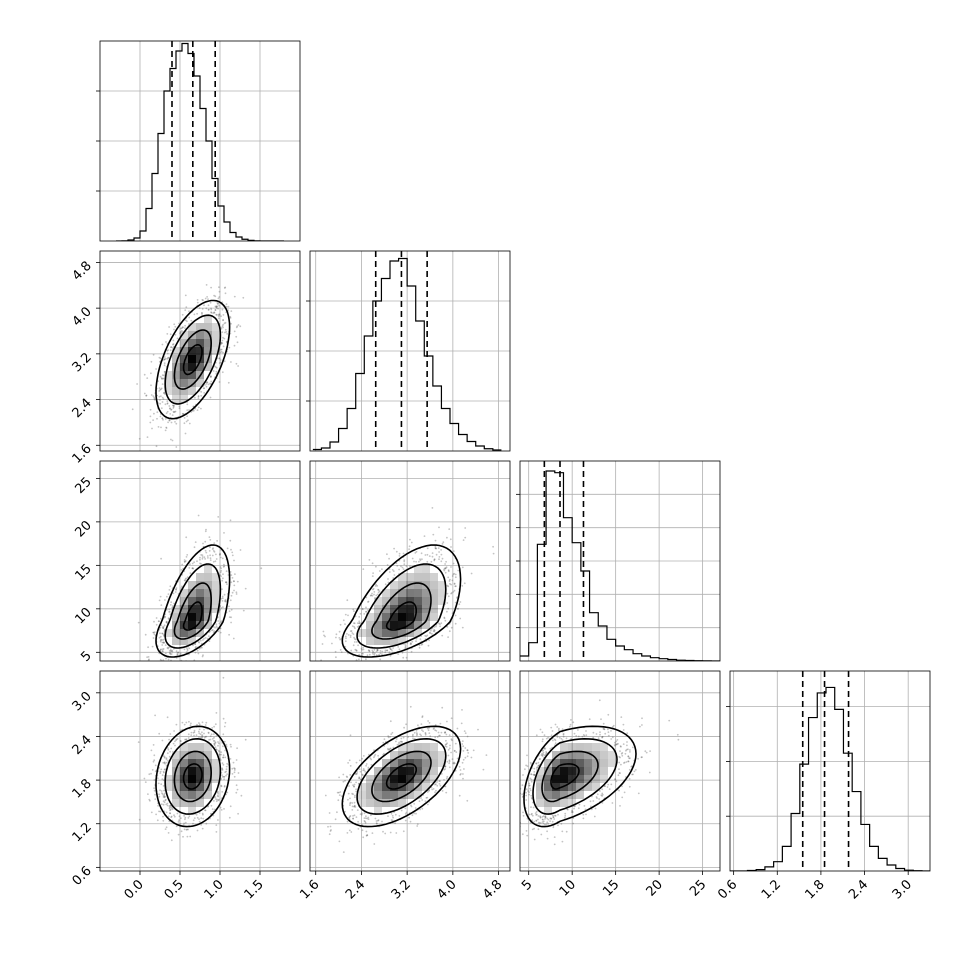 This screenshot has width=970, height=970. I want to click on y-tick-label-4-1: 0.6, so click(82, 876).